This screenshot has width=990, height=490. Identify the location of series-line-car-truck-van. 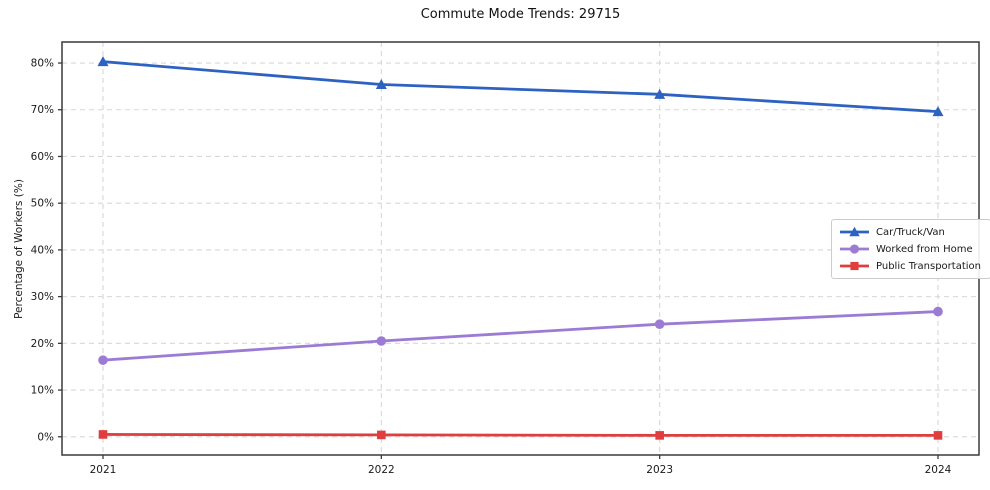
(520, 87).